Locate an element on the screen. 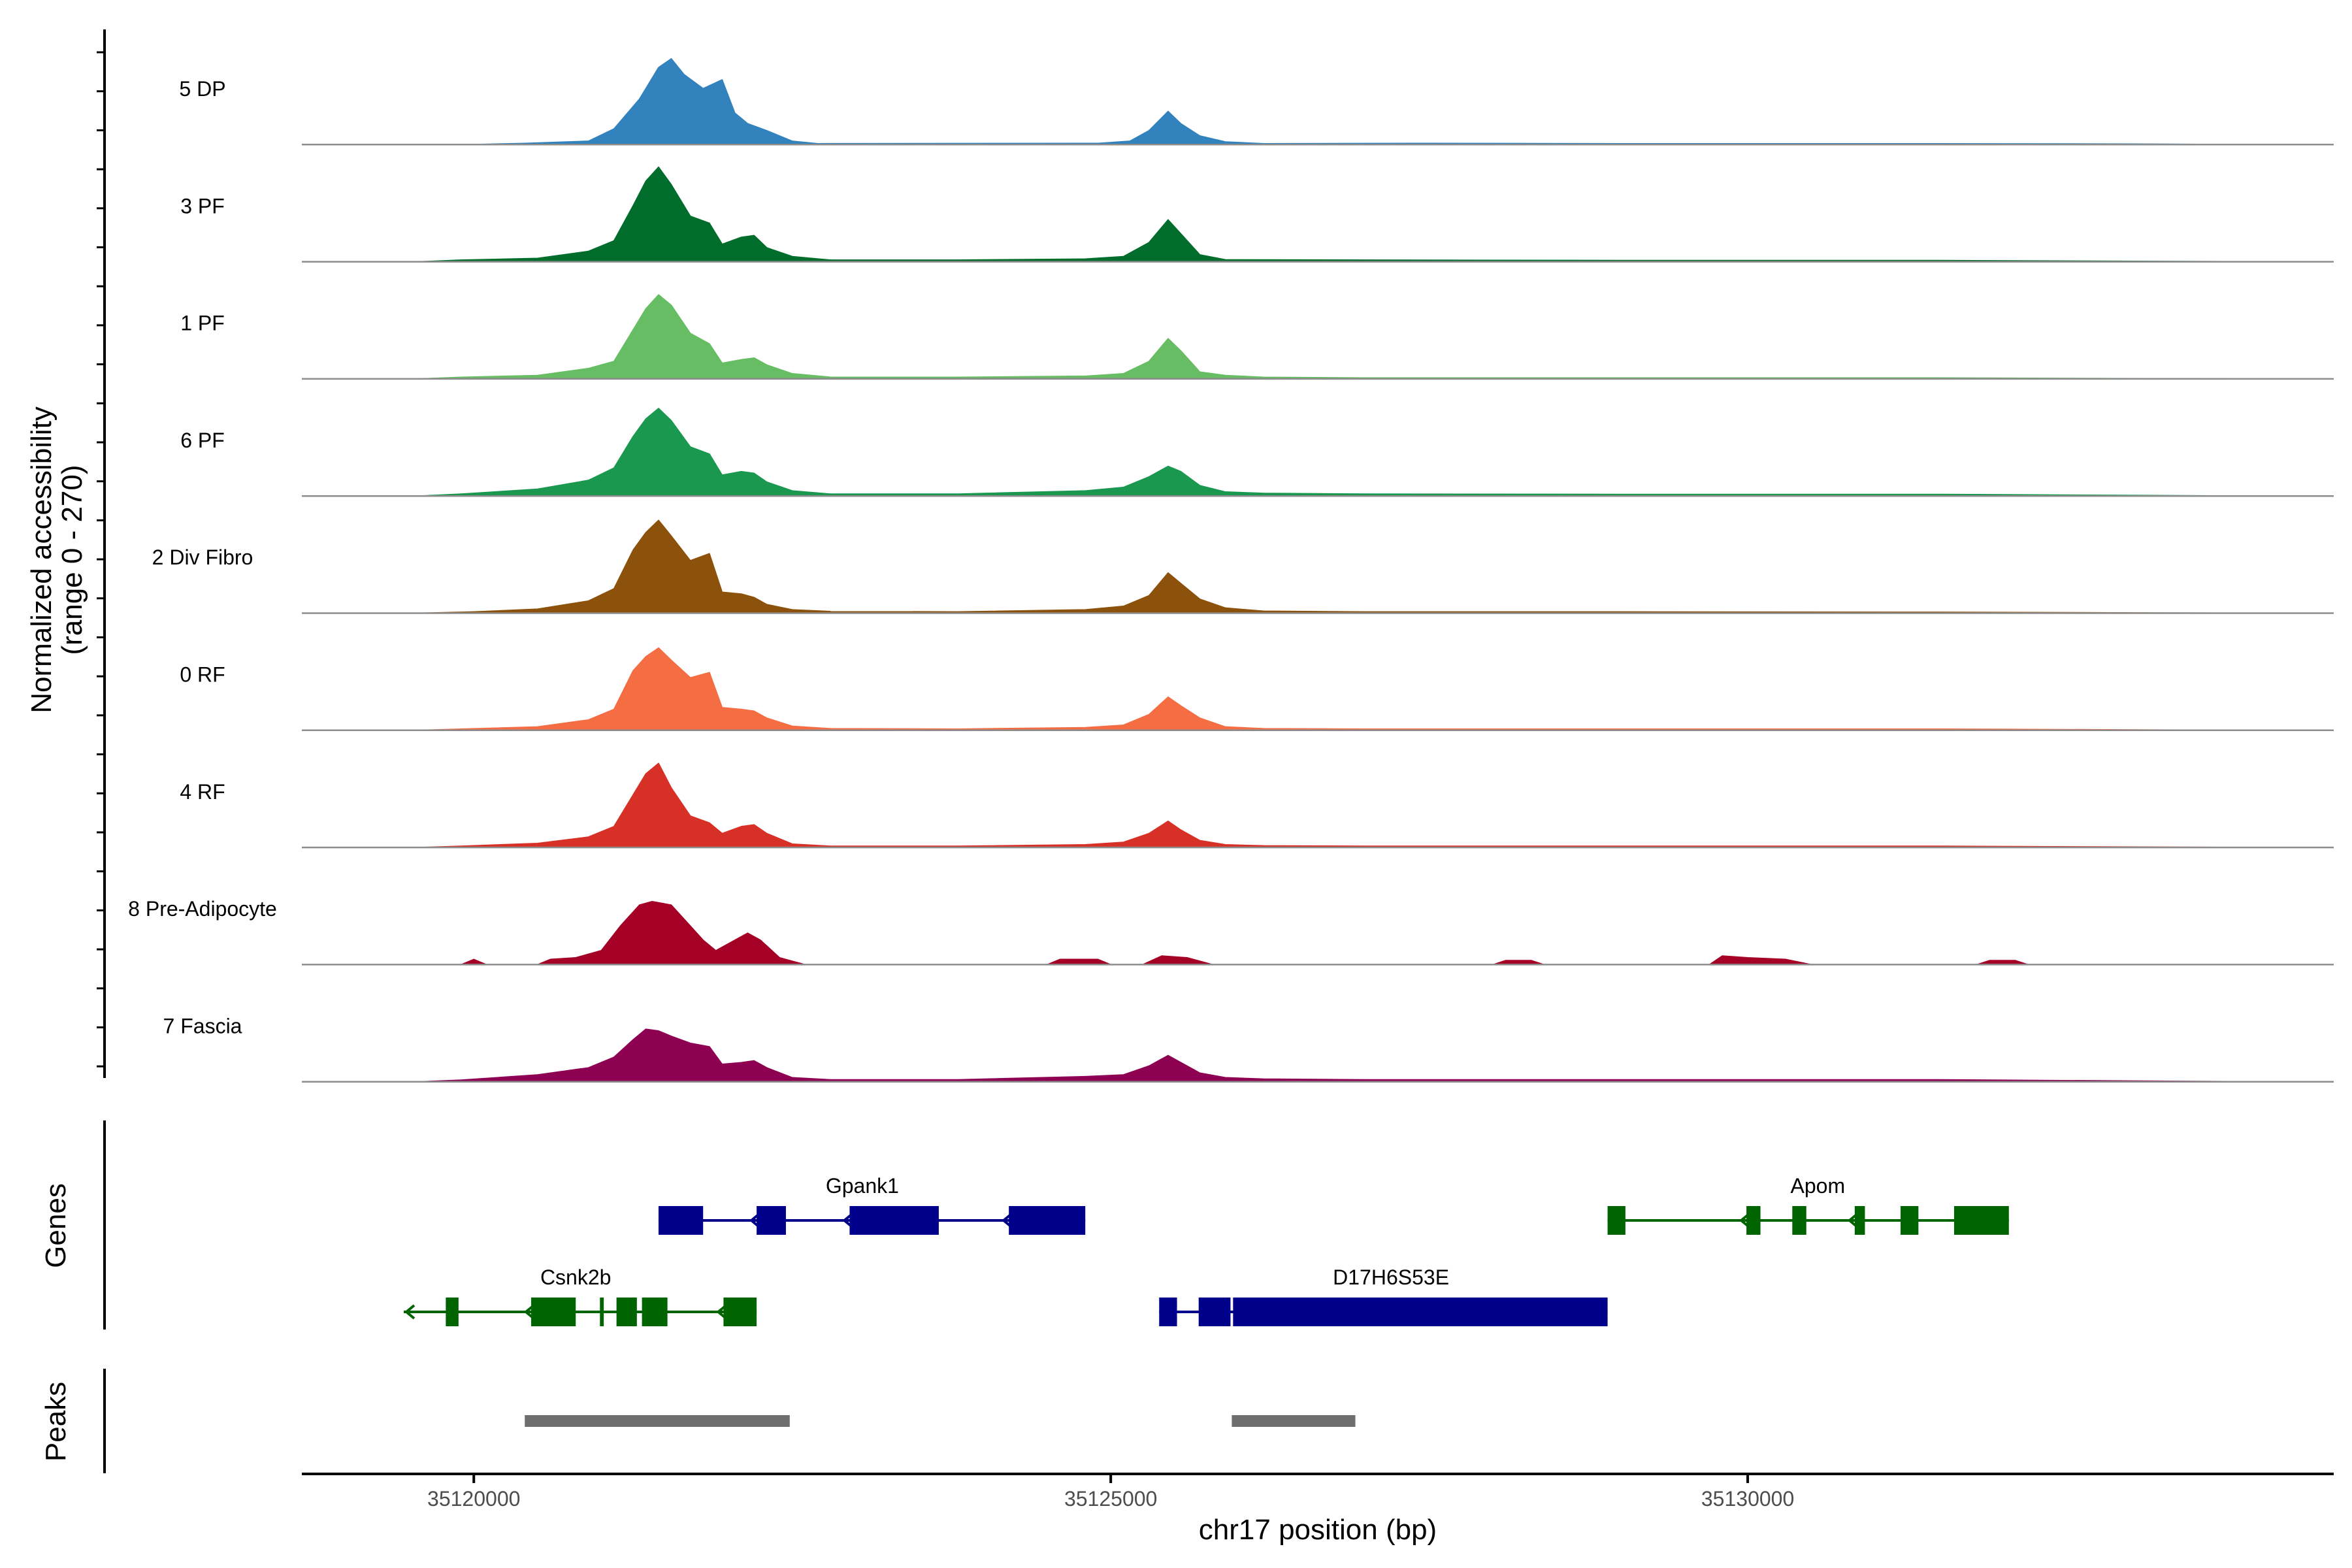 The width and height of the screenshot is (2352, 1568). gene-apom: Apom is located at coordinates (1808, 1204).